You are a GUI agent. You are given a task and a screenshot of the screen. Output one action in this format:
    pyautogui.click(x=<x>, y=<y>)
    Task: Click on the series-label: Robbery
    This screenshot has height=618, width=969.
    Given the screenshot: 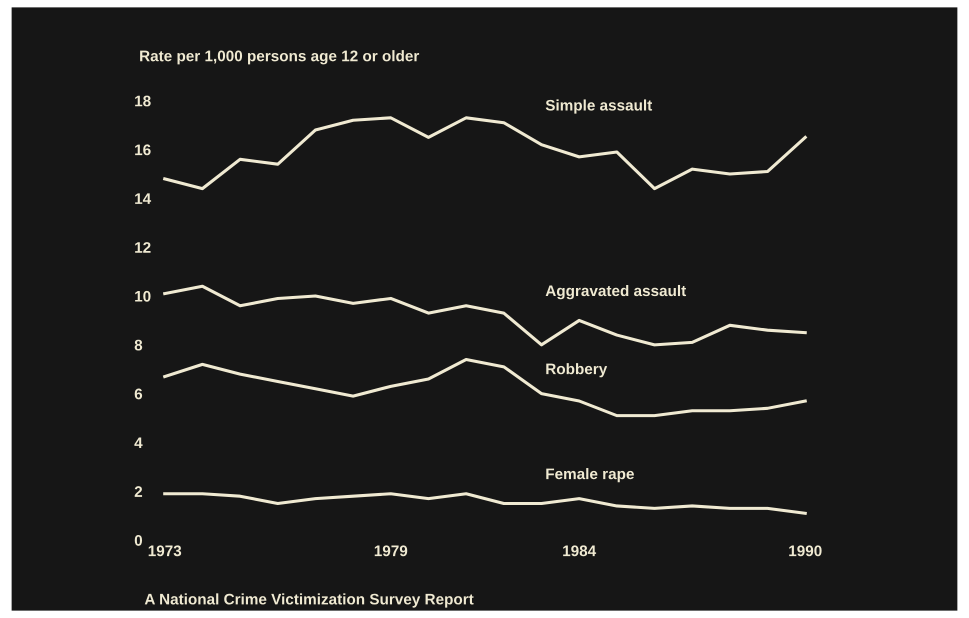 What is the action you would take?
    pyautogui.click(x=577, y=370)
    